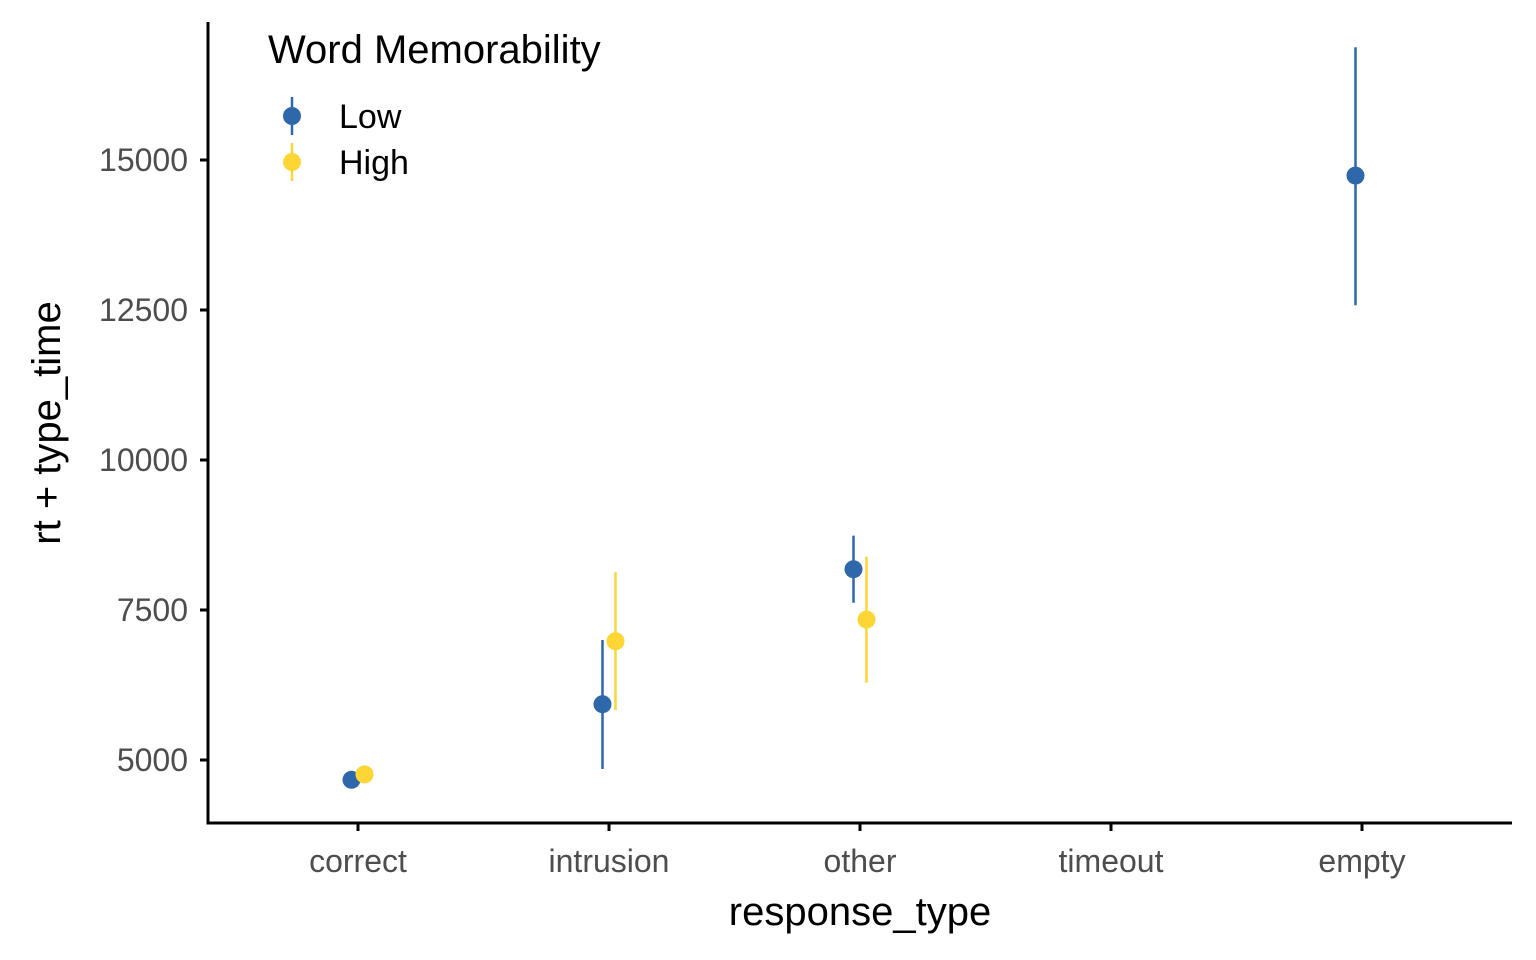 This screenshot has width=1536, height=960. I want to click on x-ticks: correct intrusion other timeout empty, so click(857, 851).